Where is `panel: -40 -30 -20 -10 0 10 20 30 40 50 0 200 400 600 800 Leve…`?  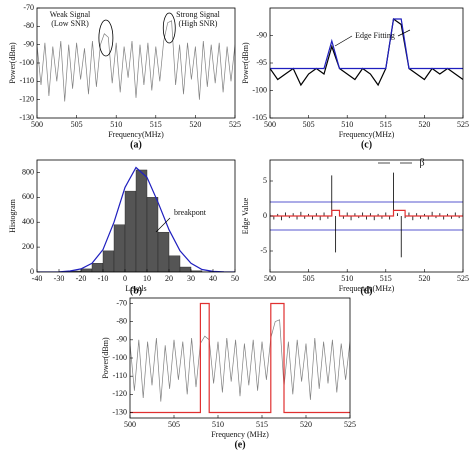 panel: -40 -30 -20 -10 0 10 20 30 40 50 0 200 400 600 800 Leve… is located at coordinates (123, 227).